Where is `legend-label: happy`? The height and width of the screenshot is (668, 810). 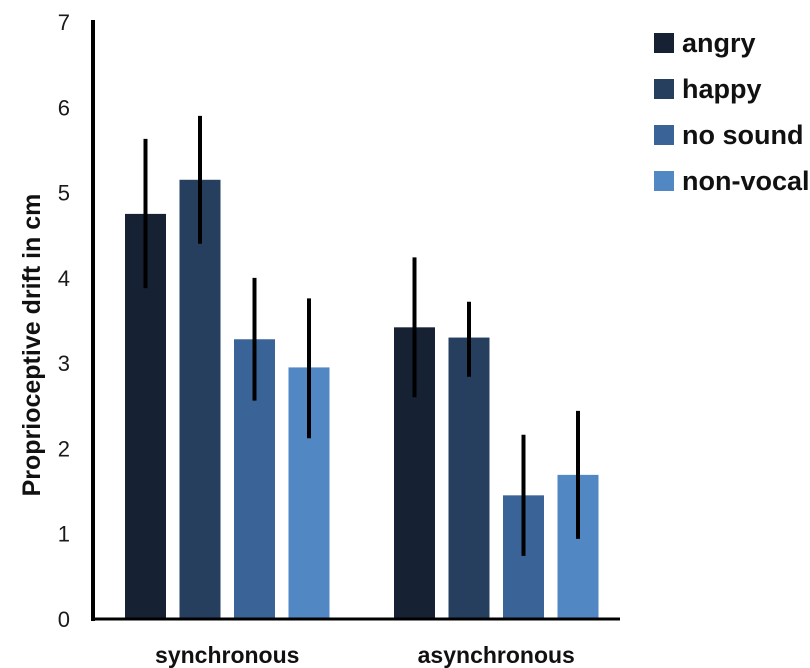
legend-label: happy is located at coordinates (722, 89).